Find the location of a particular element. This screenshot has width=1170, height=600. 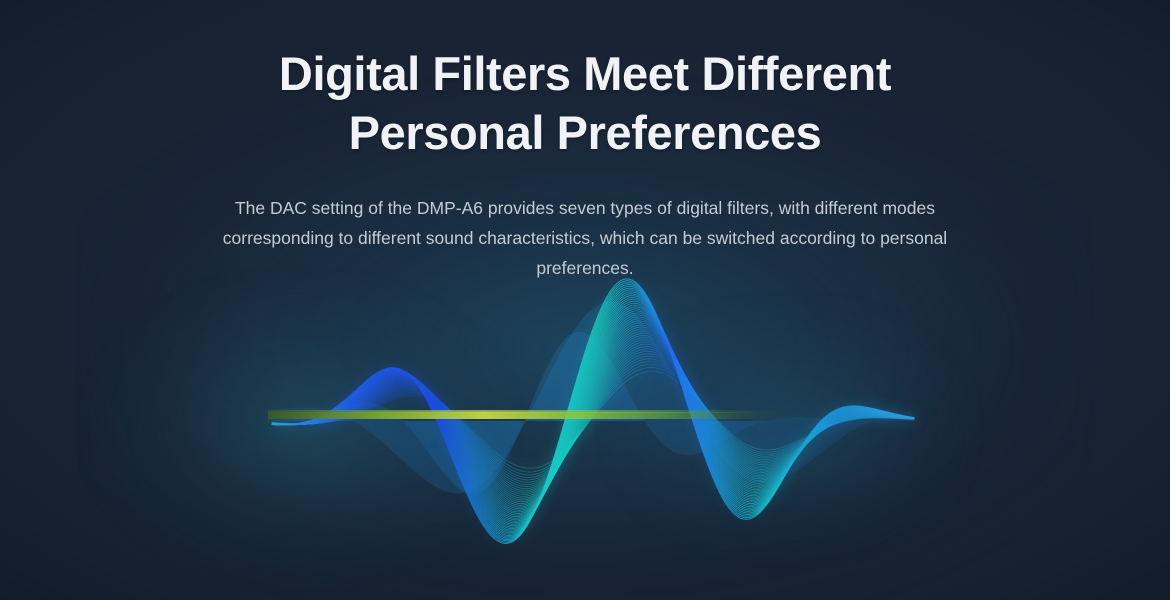

green-streak-bar is located at coordinates (525, 415).